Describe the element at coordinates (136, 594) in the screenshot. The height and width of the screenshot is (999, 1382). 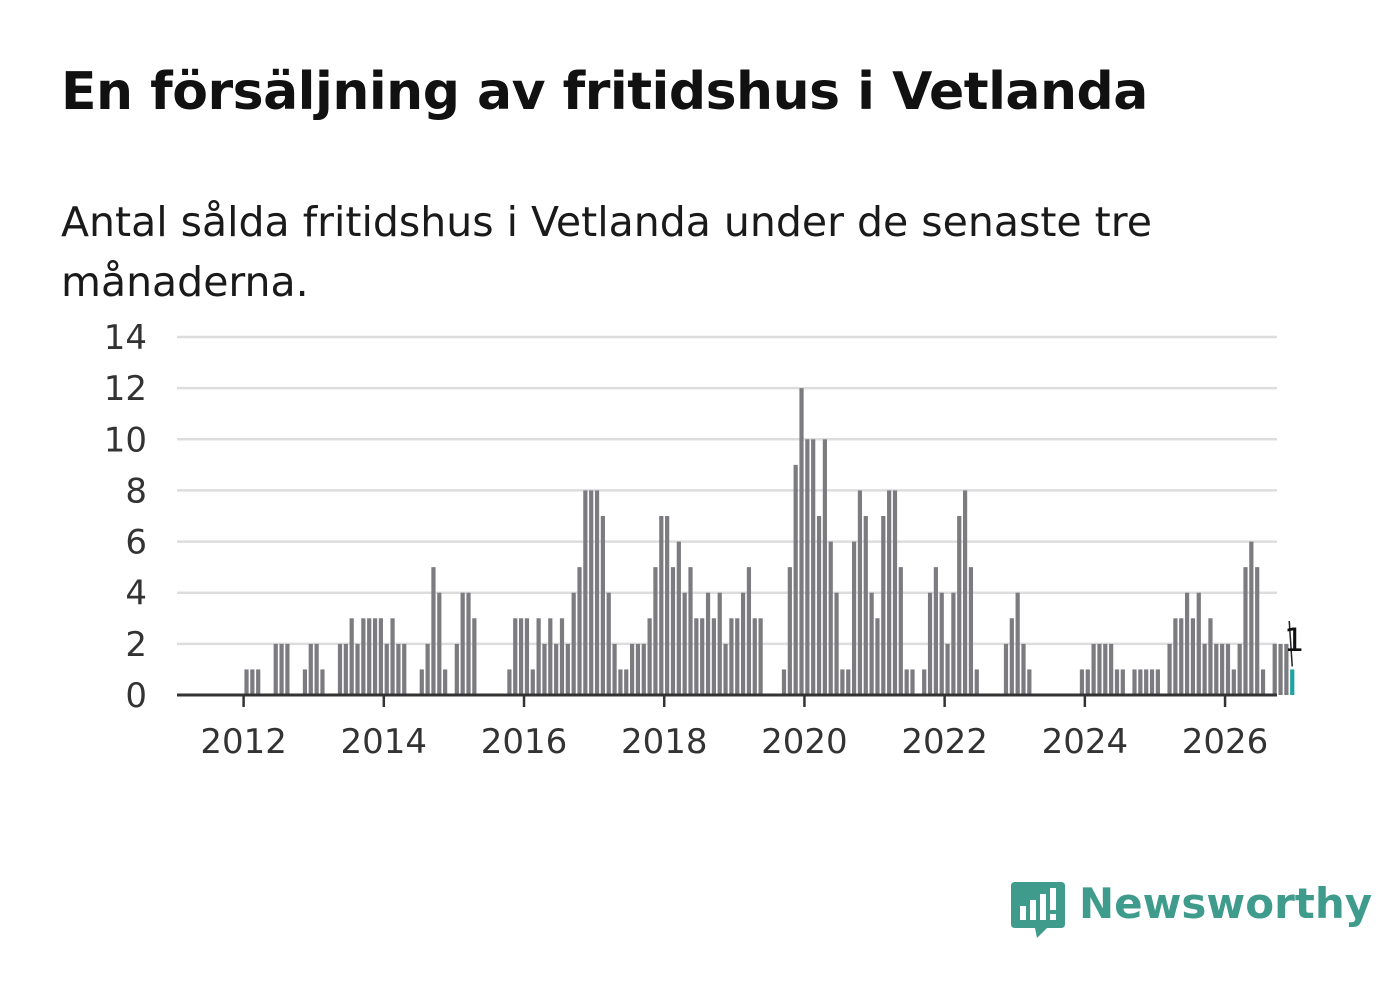
I see `y-tick-label: 4` at that location.